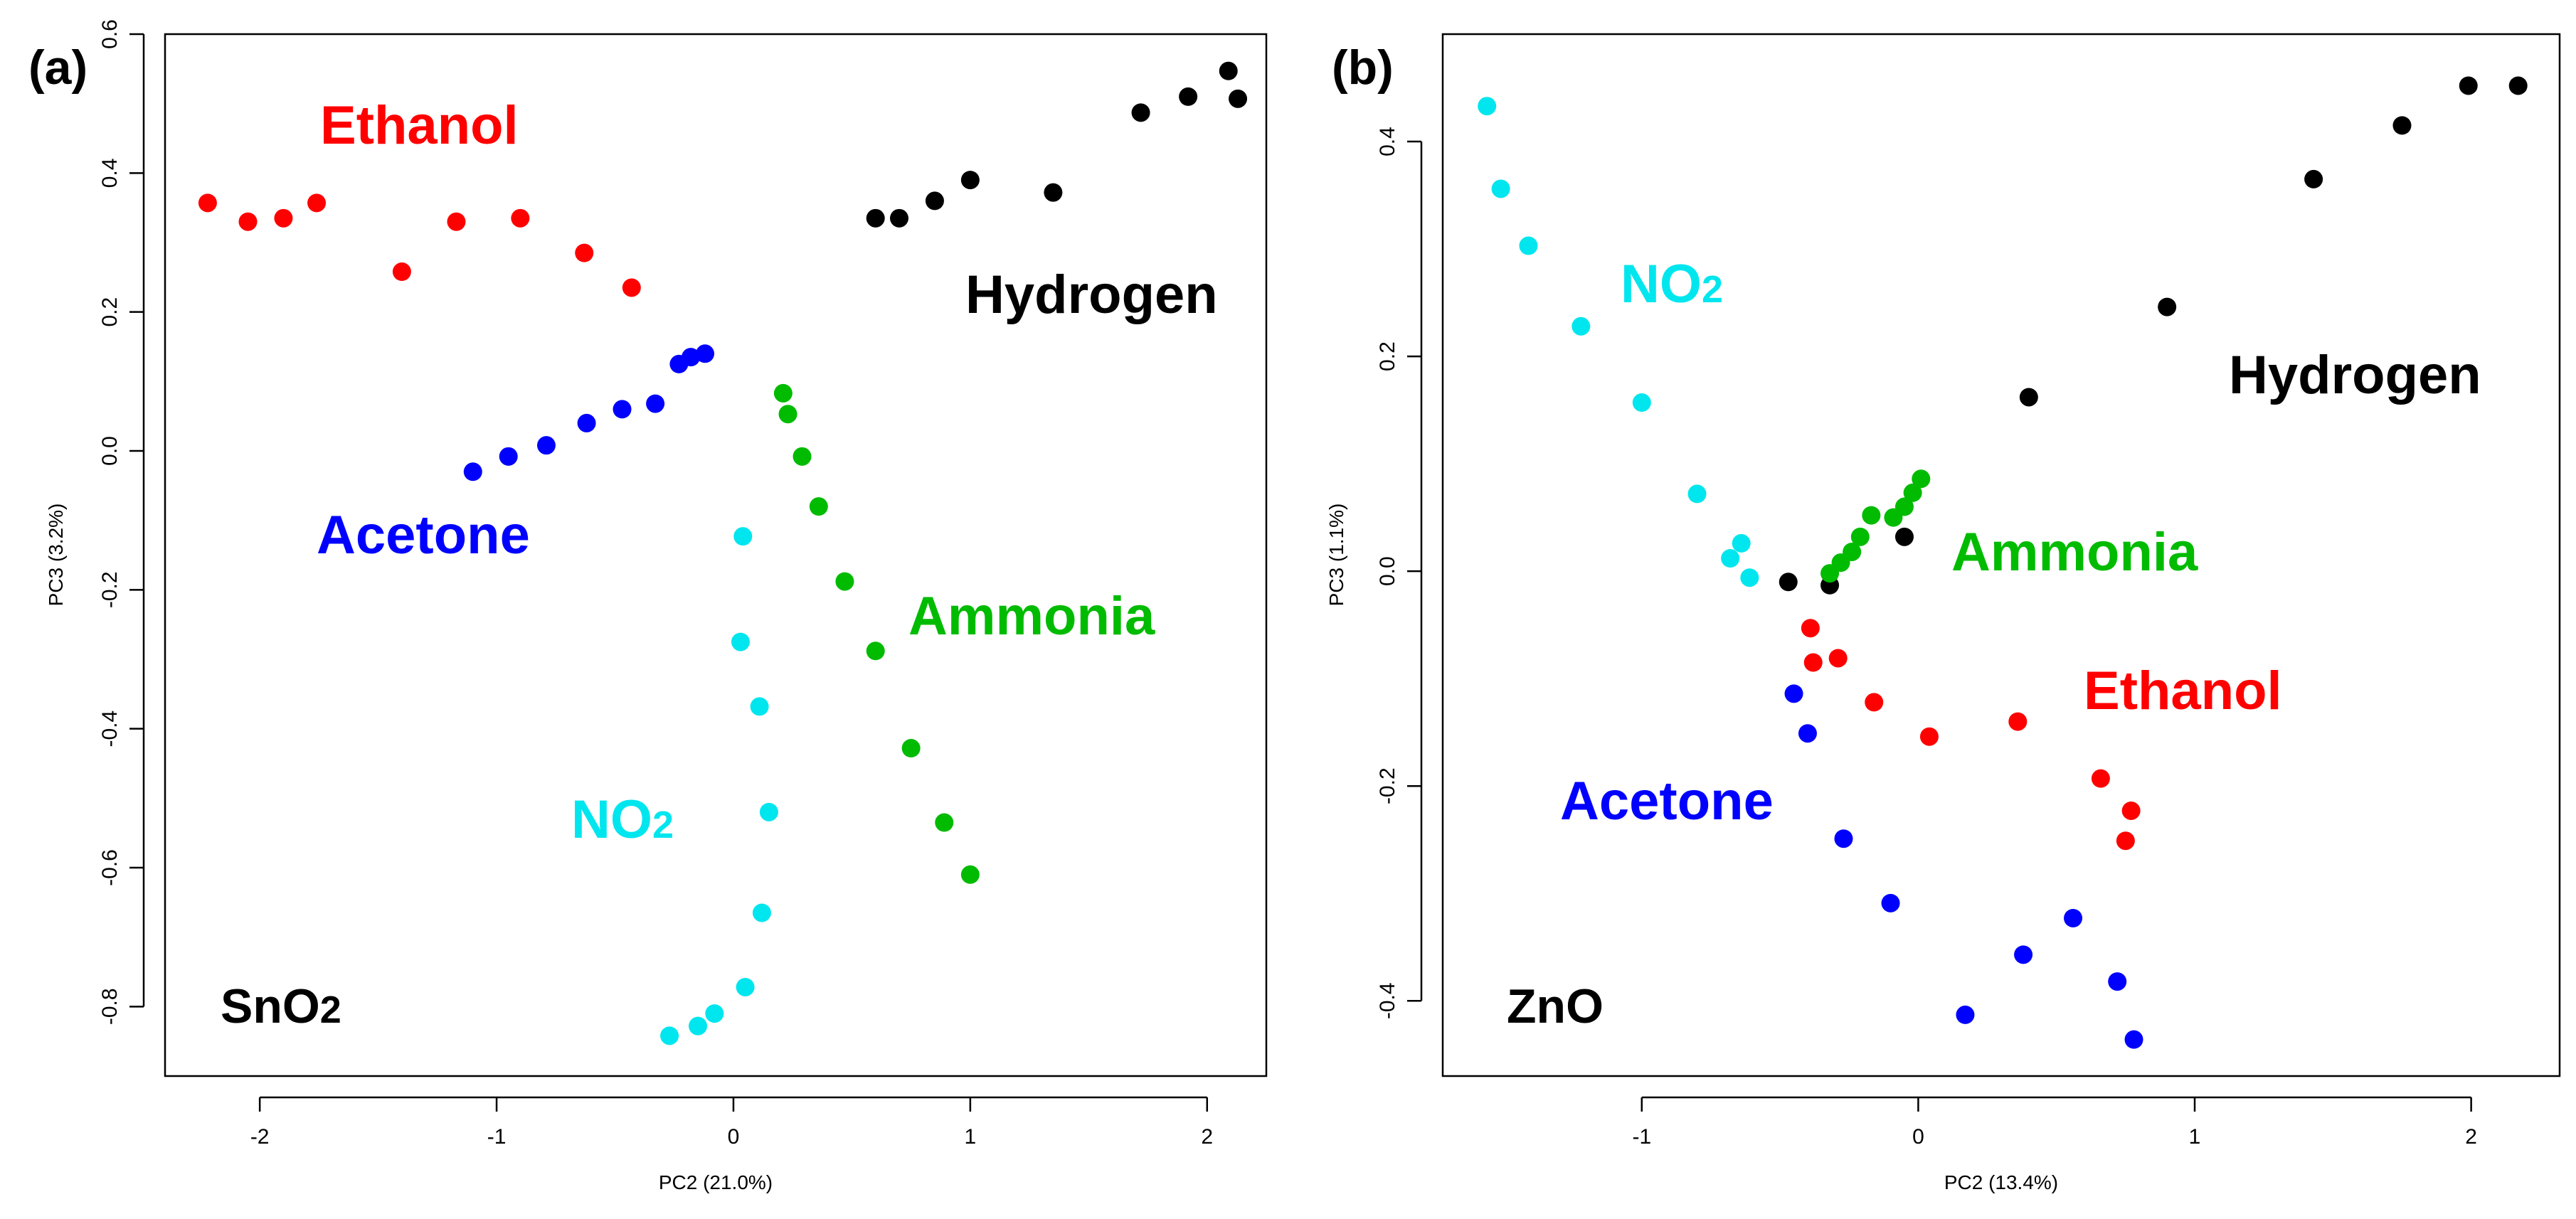 This screenshot has height=1219, width=2576. I want to click on panel-a-label-ammonia: Ammonia, so click(1031, 616).